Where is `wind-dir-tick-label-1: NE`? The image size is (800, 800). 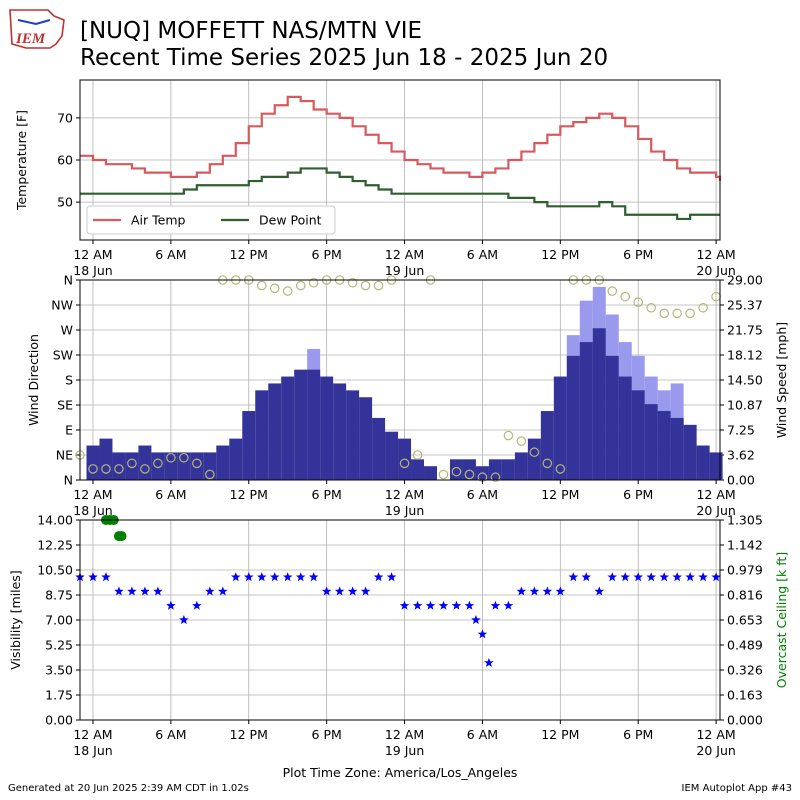
wind-dir-tick-label-1: NE is located at coordinates (64, 455).